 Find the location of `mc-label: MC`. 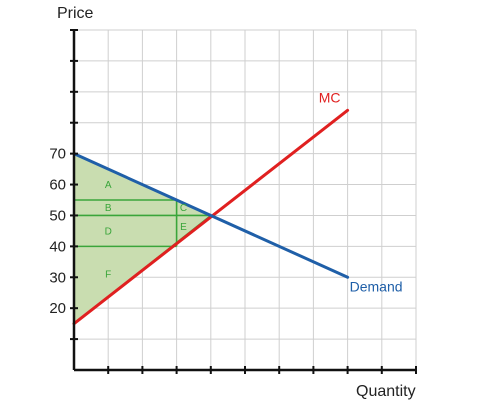

mc-label: MC is located at coordinates (330, 97).